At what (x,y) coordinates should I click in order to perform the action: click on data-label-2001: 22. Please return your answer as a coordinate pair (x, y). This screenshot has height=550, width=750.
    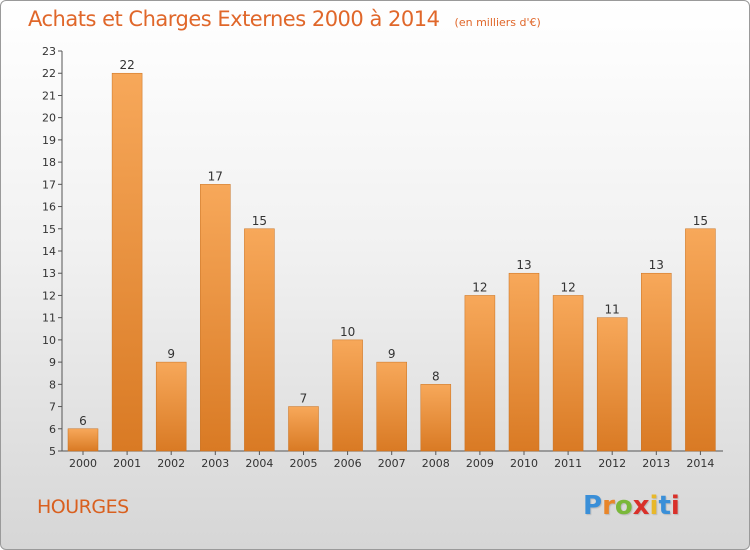
    Looking at the image, I should click on (126, 65).